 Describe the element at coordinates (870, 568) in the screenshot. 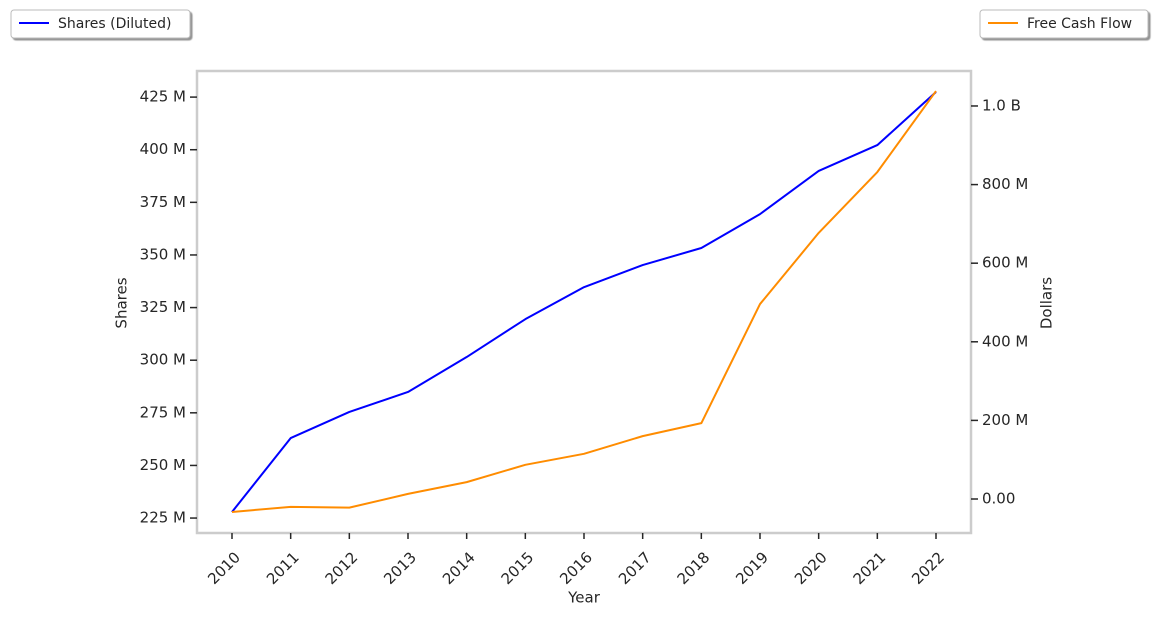

I see `x-tick-label: 2021` at that location.